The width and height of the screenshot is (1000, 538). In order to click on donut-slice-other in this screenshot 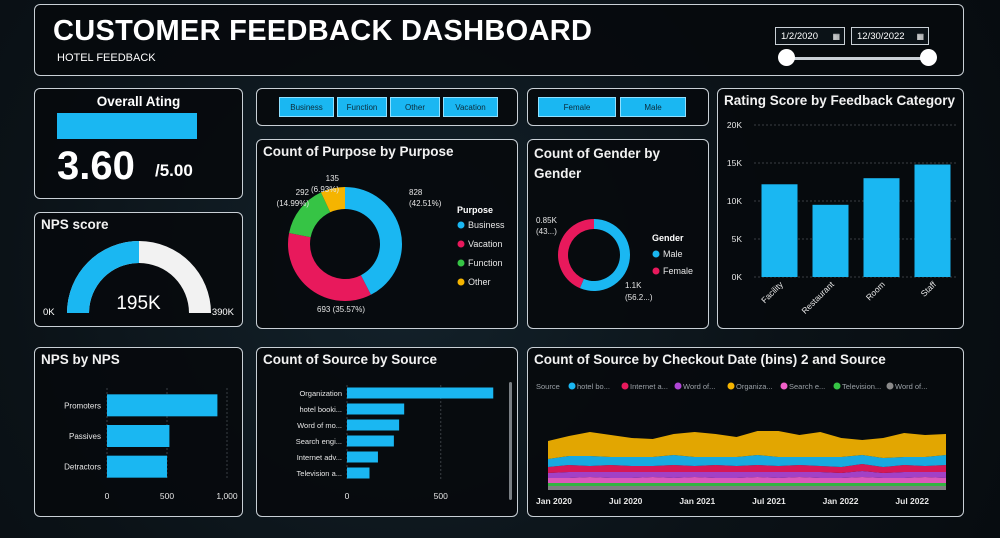, I will do `click(332, 200)`.